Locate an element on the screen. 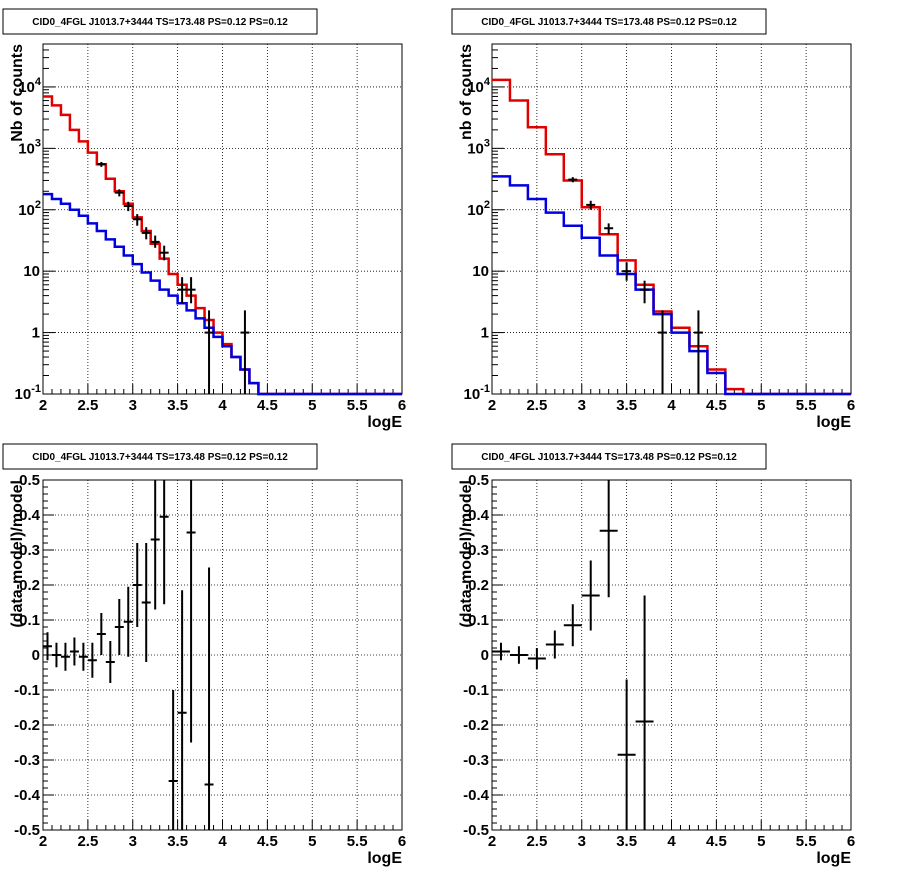  y-tick-label: -0.5 is located at coordinates (27, 830).